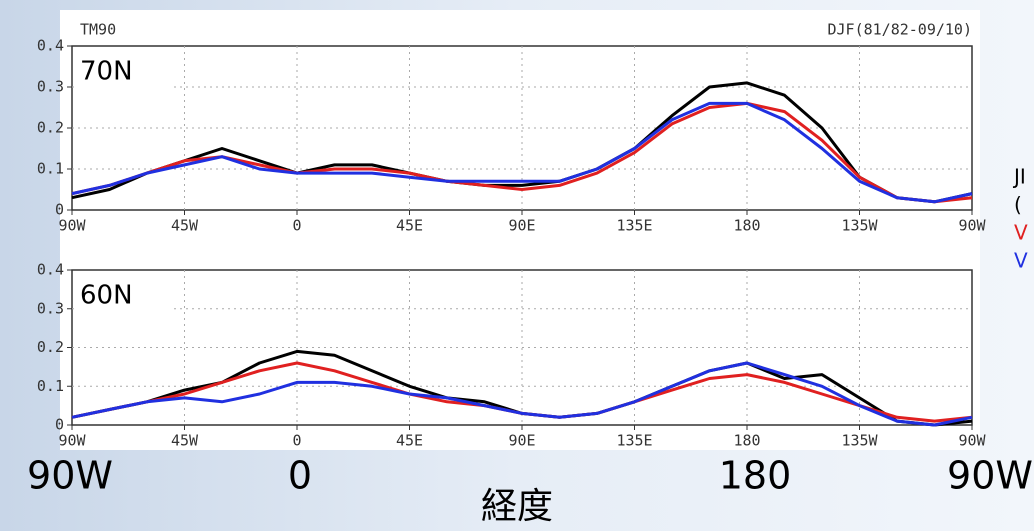  What do you see at coordinates (522, 394) in the screenshot?
I see `series-line` at bounding box center [522, 394].